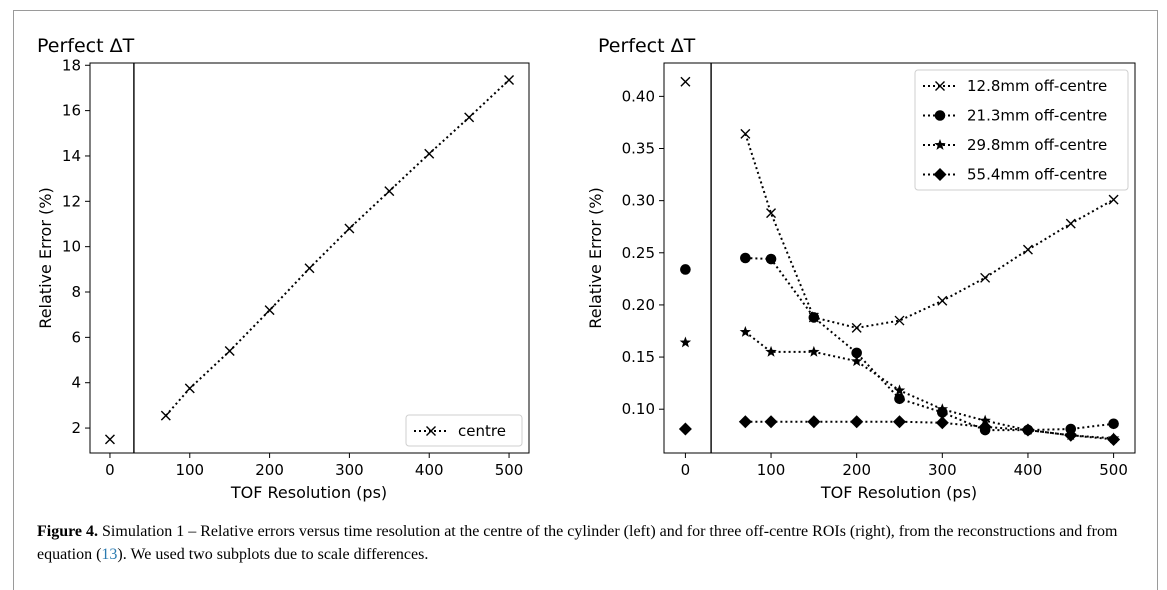  Describe the element at coordinates (76, 337) in the screenshot. I see `y-tick-label-0-2: 6` at that location.